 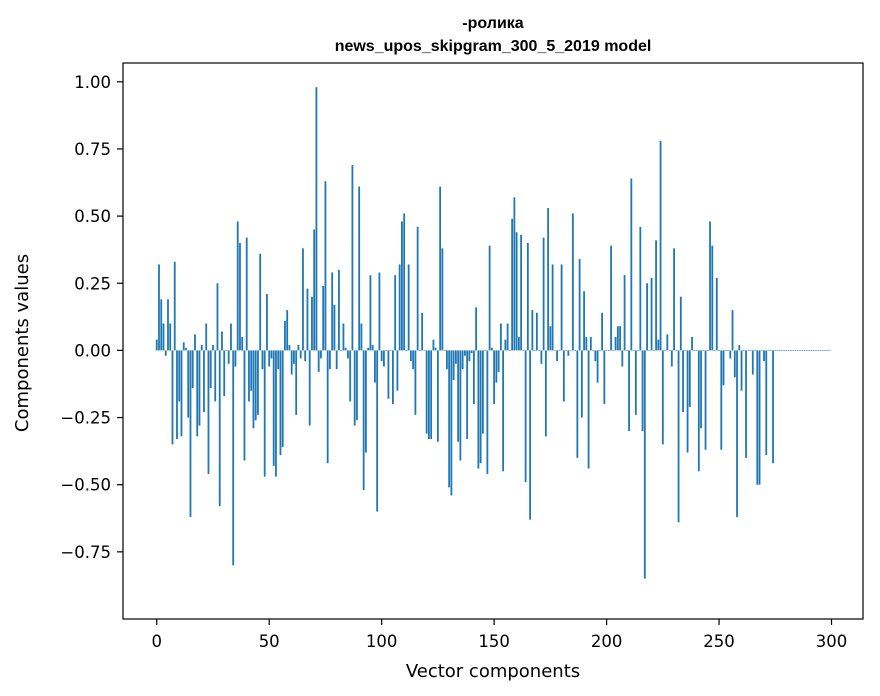 What do you see at coordinates (493, 671) in the screenshot?
I see `x-axis-label: Vector components` at bounding box center [493, 671].